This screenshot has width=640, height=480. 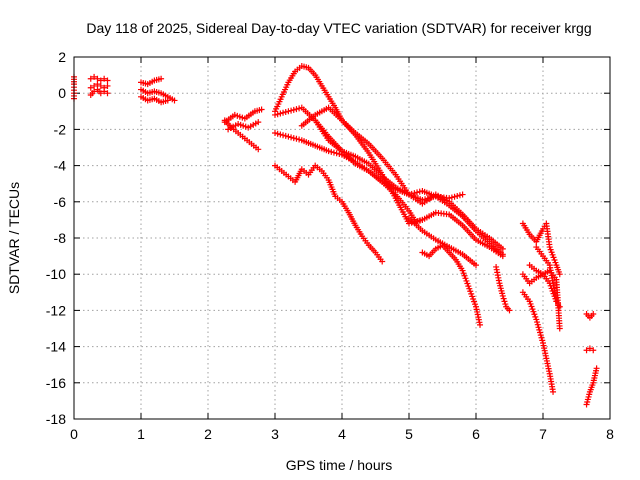 What do you see at coordinates (62, 57) in the screenshot?
I see `y-tick-label: 2` at bounding box center [62, 57].